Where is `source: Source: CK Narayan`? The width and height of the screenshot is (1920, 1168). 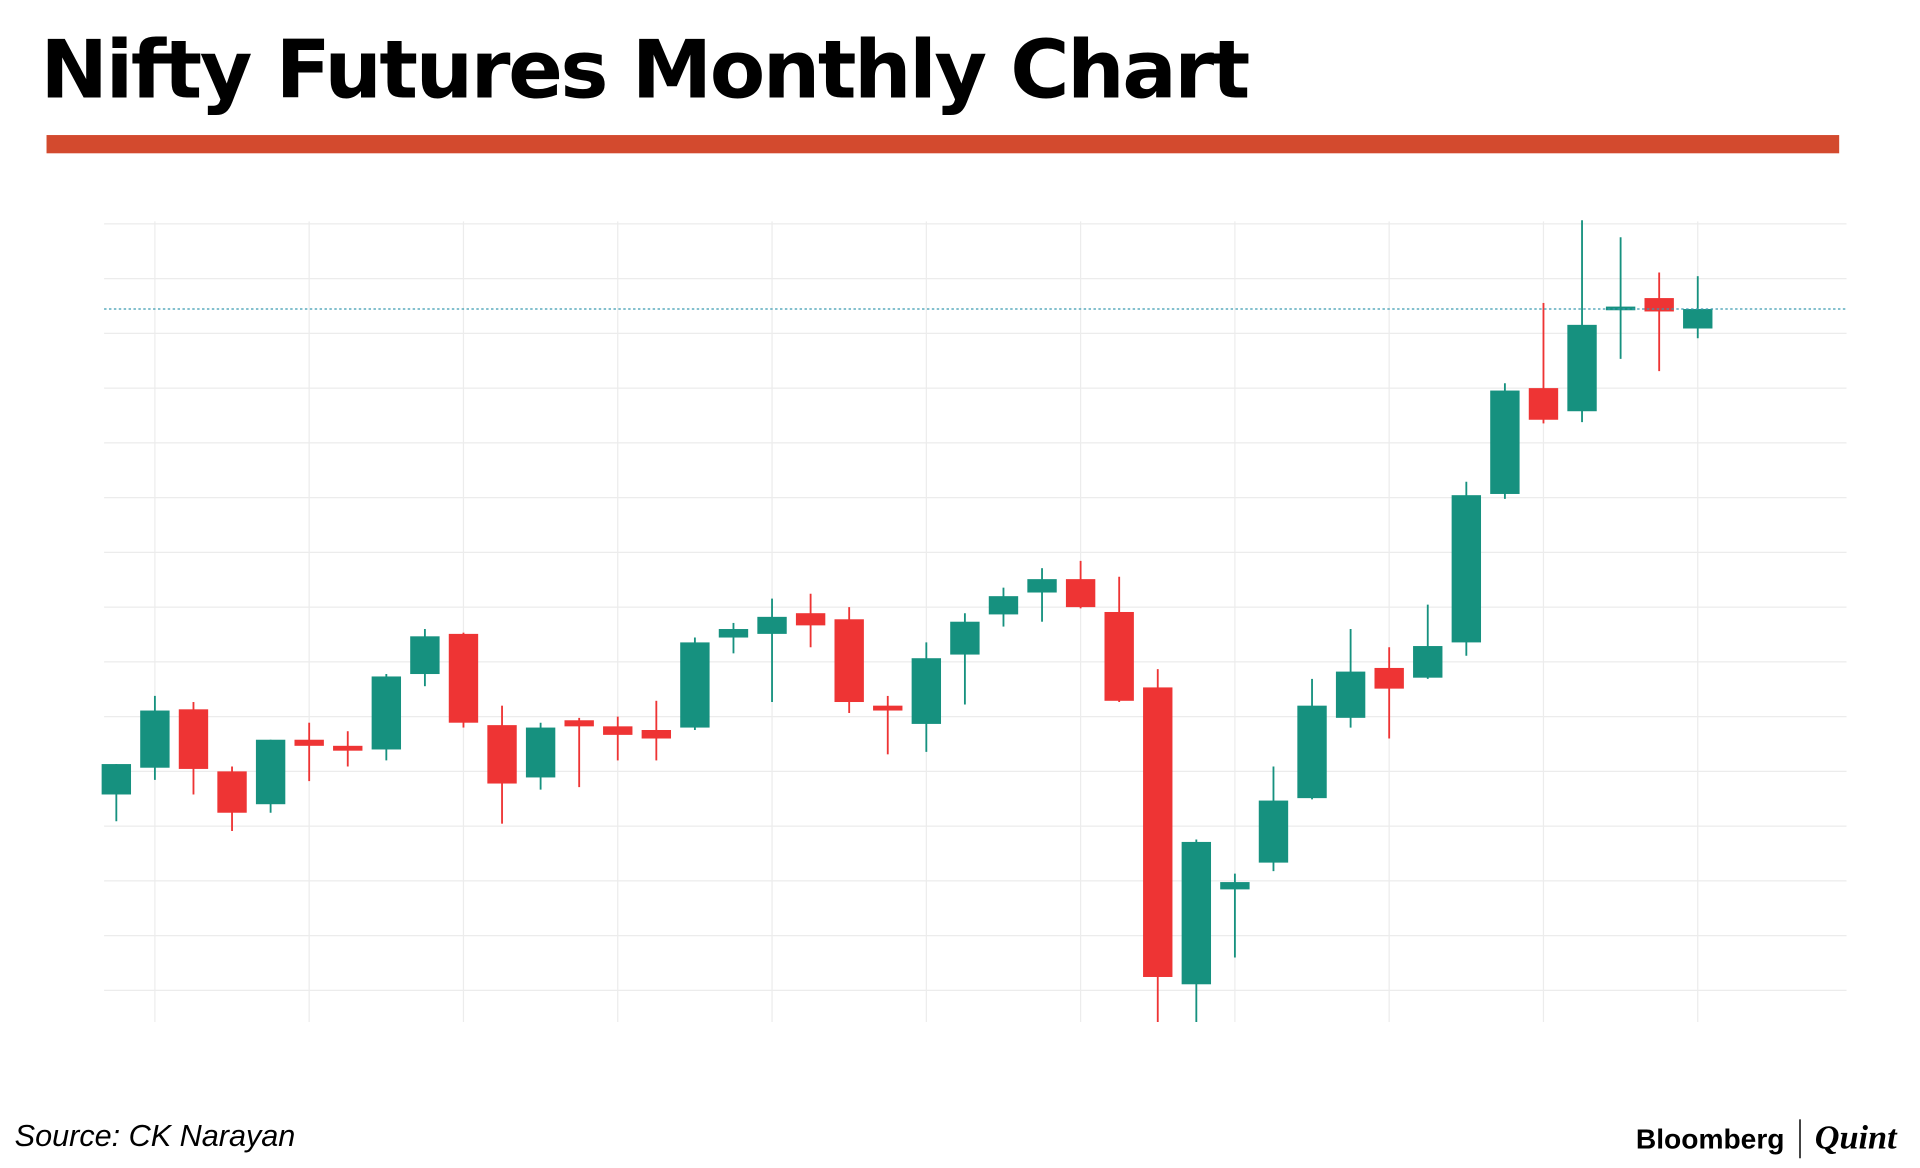
source: Source: CK Narayan is located at coordinates (155, 1136).